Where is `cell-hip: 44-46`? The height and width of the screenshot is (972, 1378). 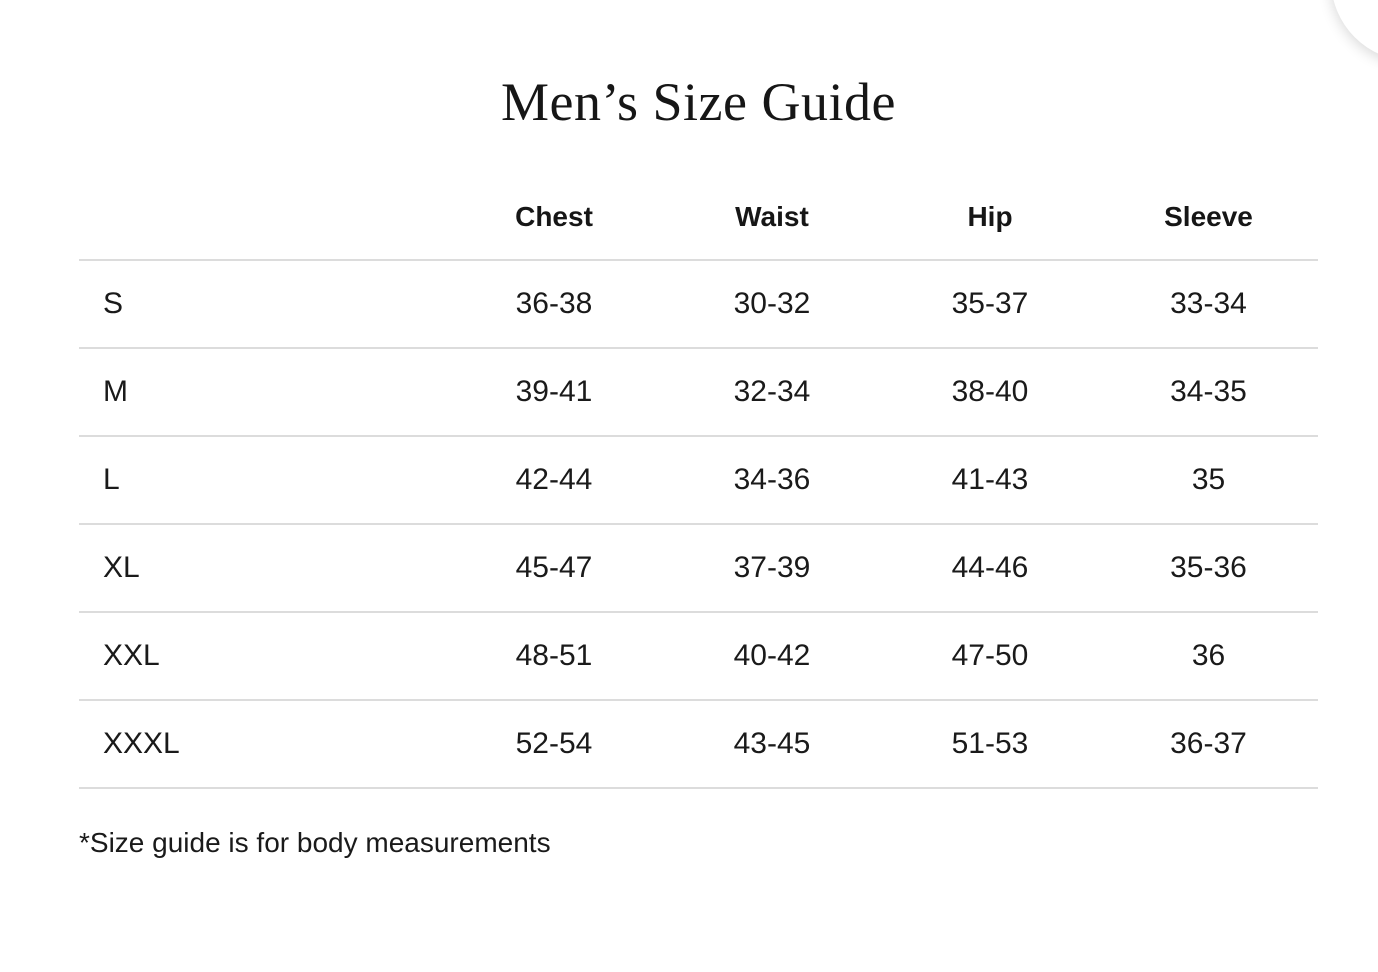 cell-hip: 44-46 is located at coordinates (990, 568).